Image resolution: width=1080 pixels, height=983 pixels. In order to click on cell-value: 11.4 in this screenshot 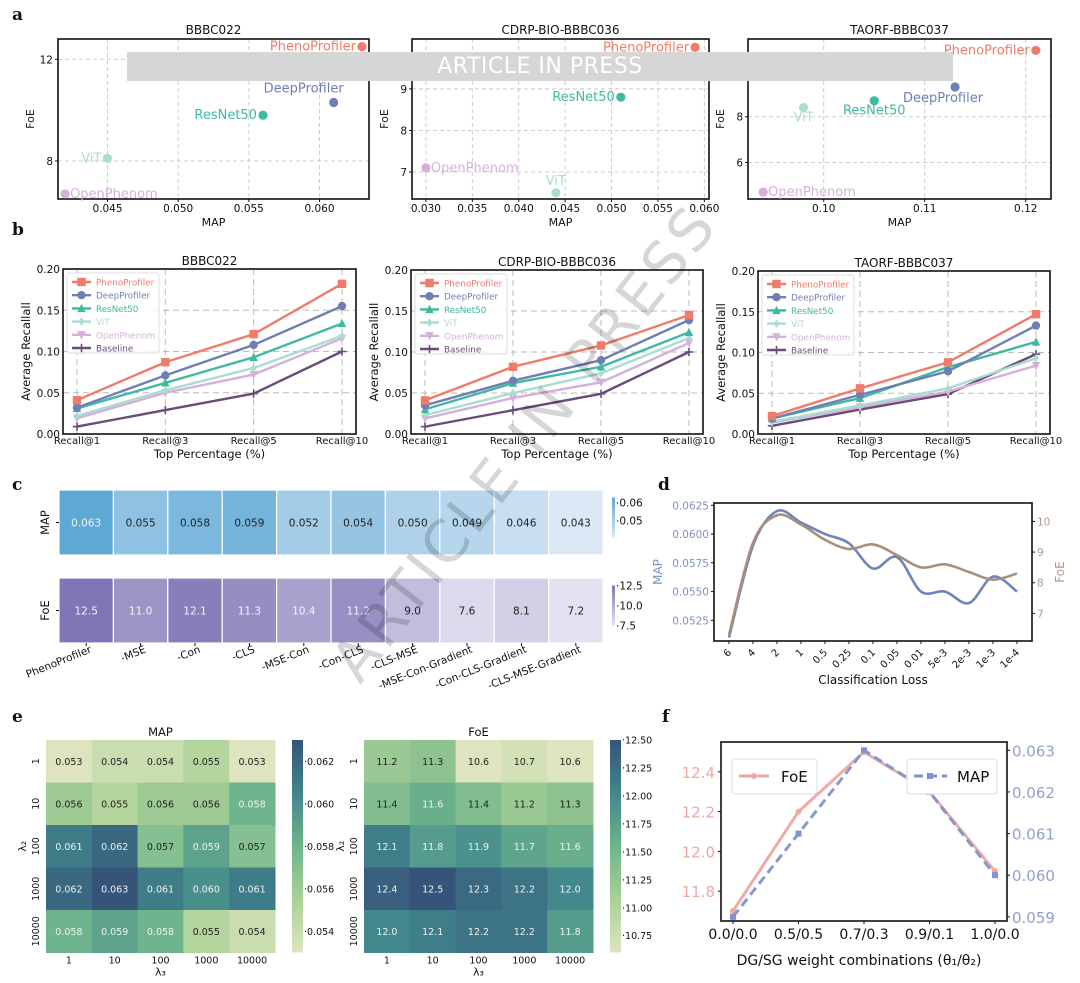, I will do `click(478, 804)`.